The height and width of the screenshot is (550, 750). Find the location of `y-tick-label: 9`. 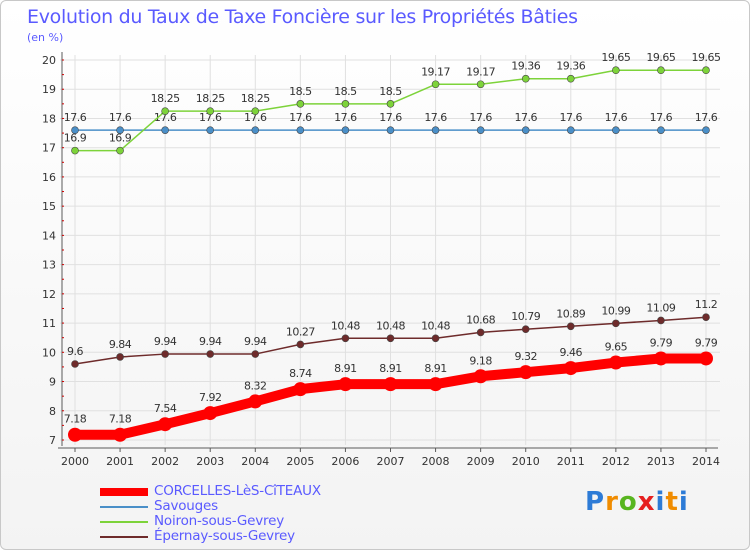

y-tick-label: 9 is located at coordinates (52, 382).